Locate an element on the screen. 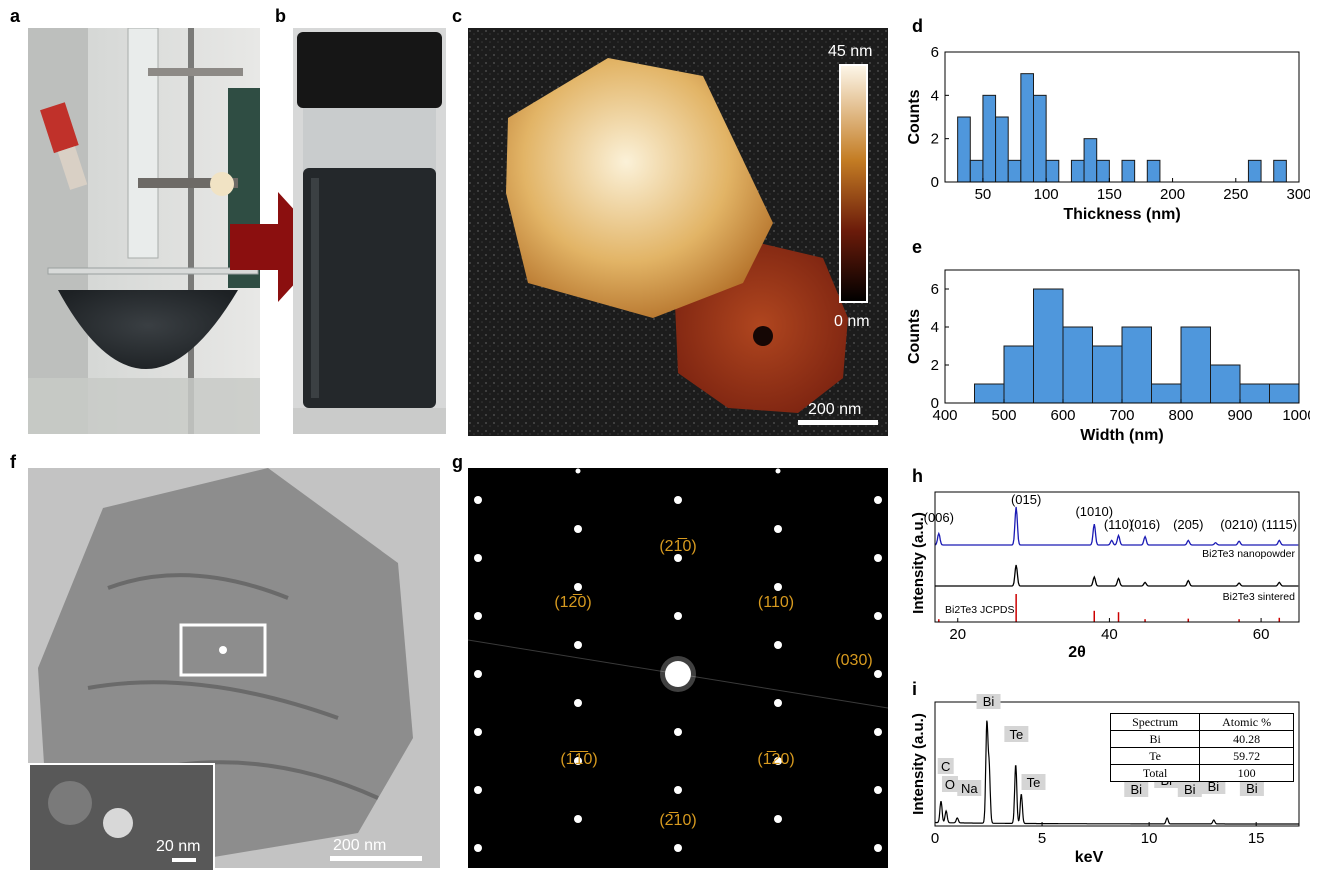 Image resolution: width=1319 pixels, height=872 pixels. x-tick-label: 250 is located at coordinates (1235, 194).